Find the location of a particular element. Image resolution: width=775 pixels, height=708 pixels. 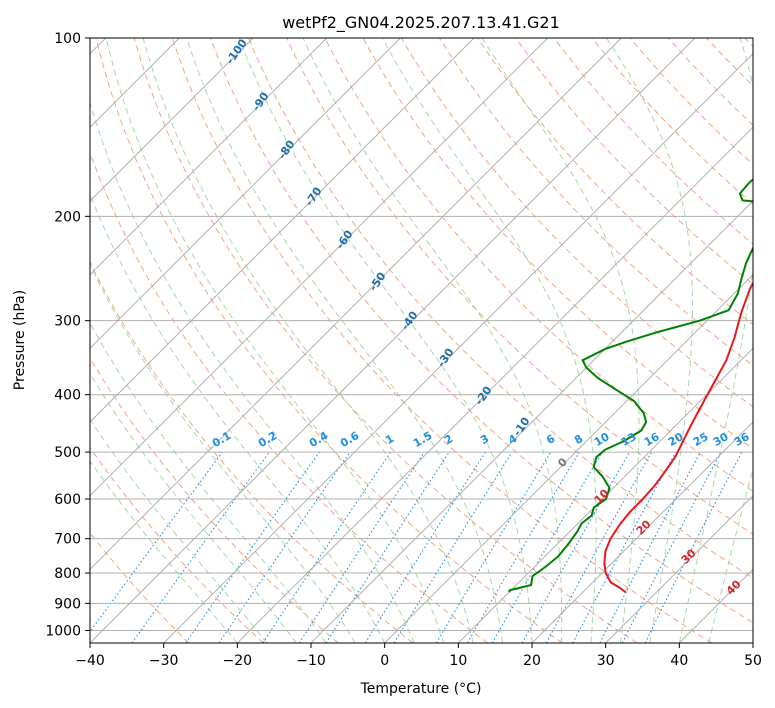

x-tick-label: 50 is located at coordinates (753, 661).